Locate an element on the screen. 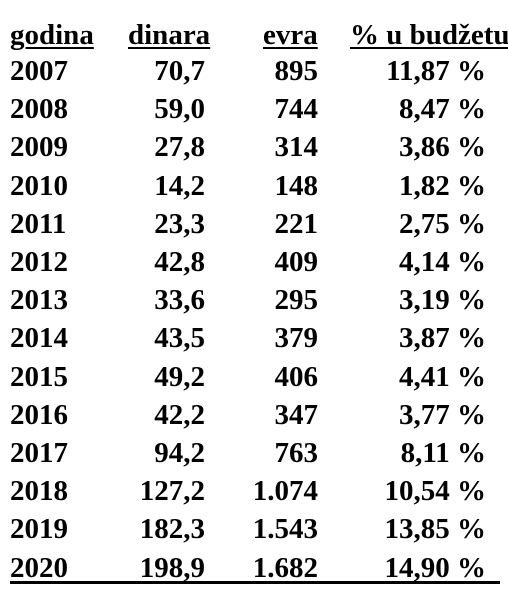 This screenshot has width=508, height=591. table-cell: 314 is located at coordinates (296, 147).